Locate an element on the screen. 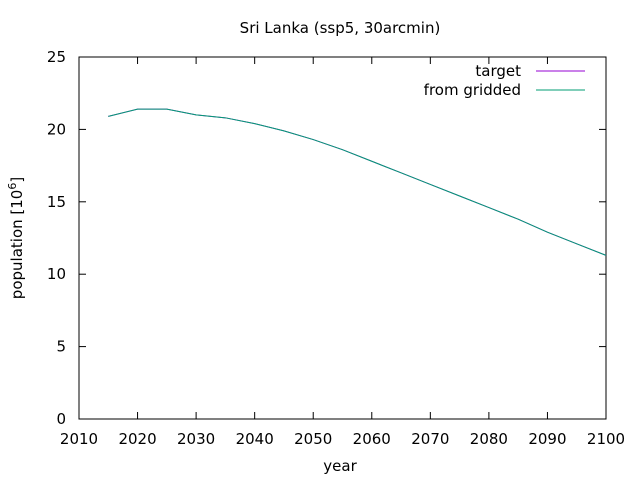  x-tick-label: 2020 is located at coordinates (137, 439).